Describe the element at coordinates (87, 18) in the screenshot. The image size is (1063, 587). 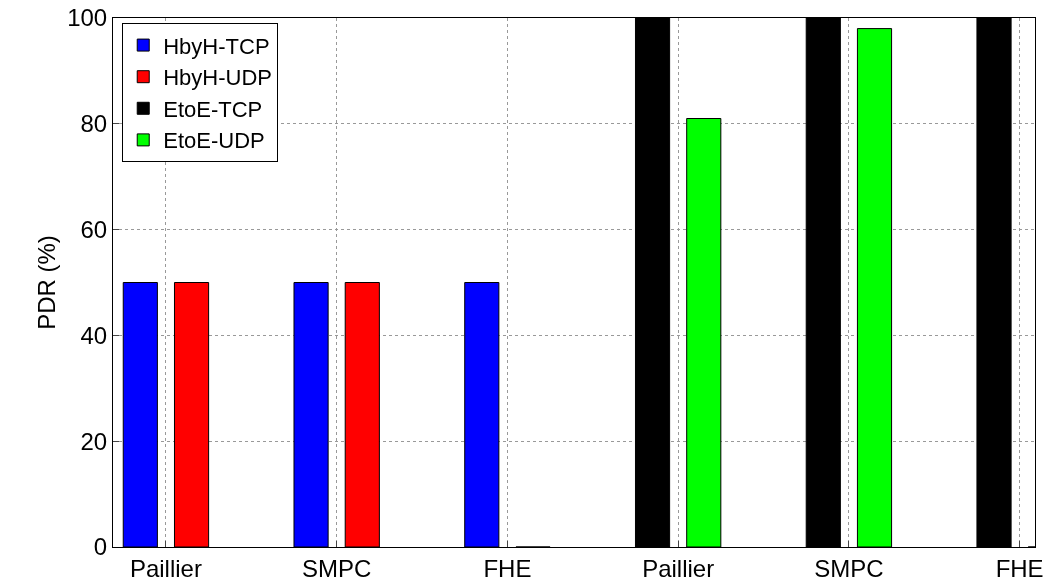
I see `y-tick-label: 100` at that location.